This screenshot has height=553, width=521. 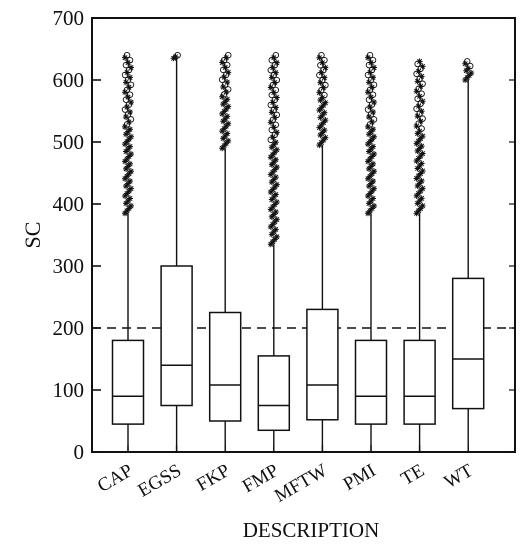 I want to click on y-tick-label: 100, so click(x=69, y=390).